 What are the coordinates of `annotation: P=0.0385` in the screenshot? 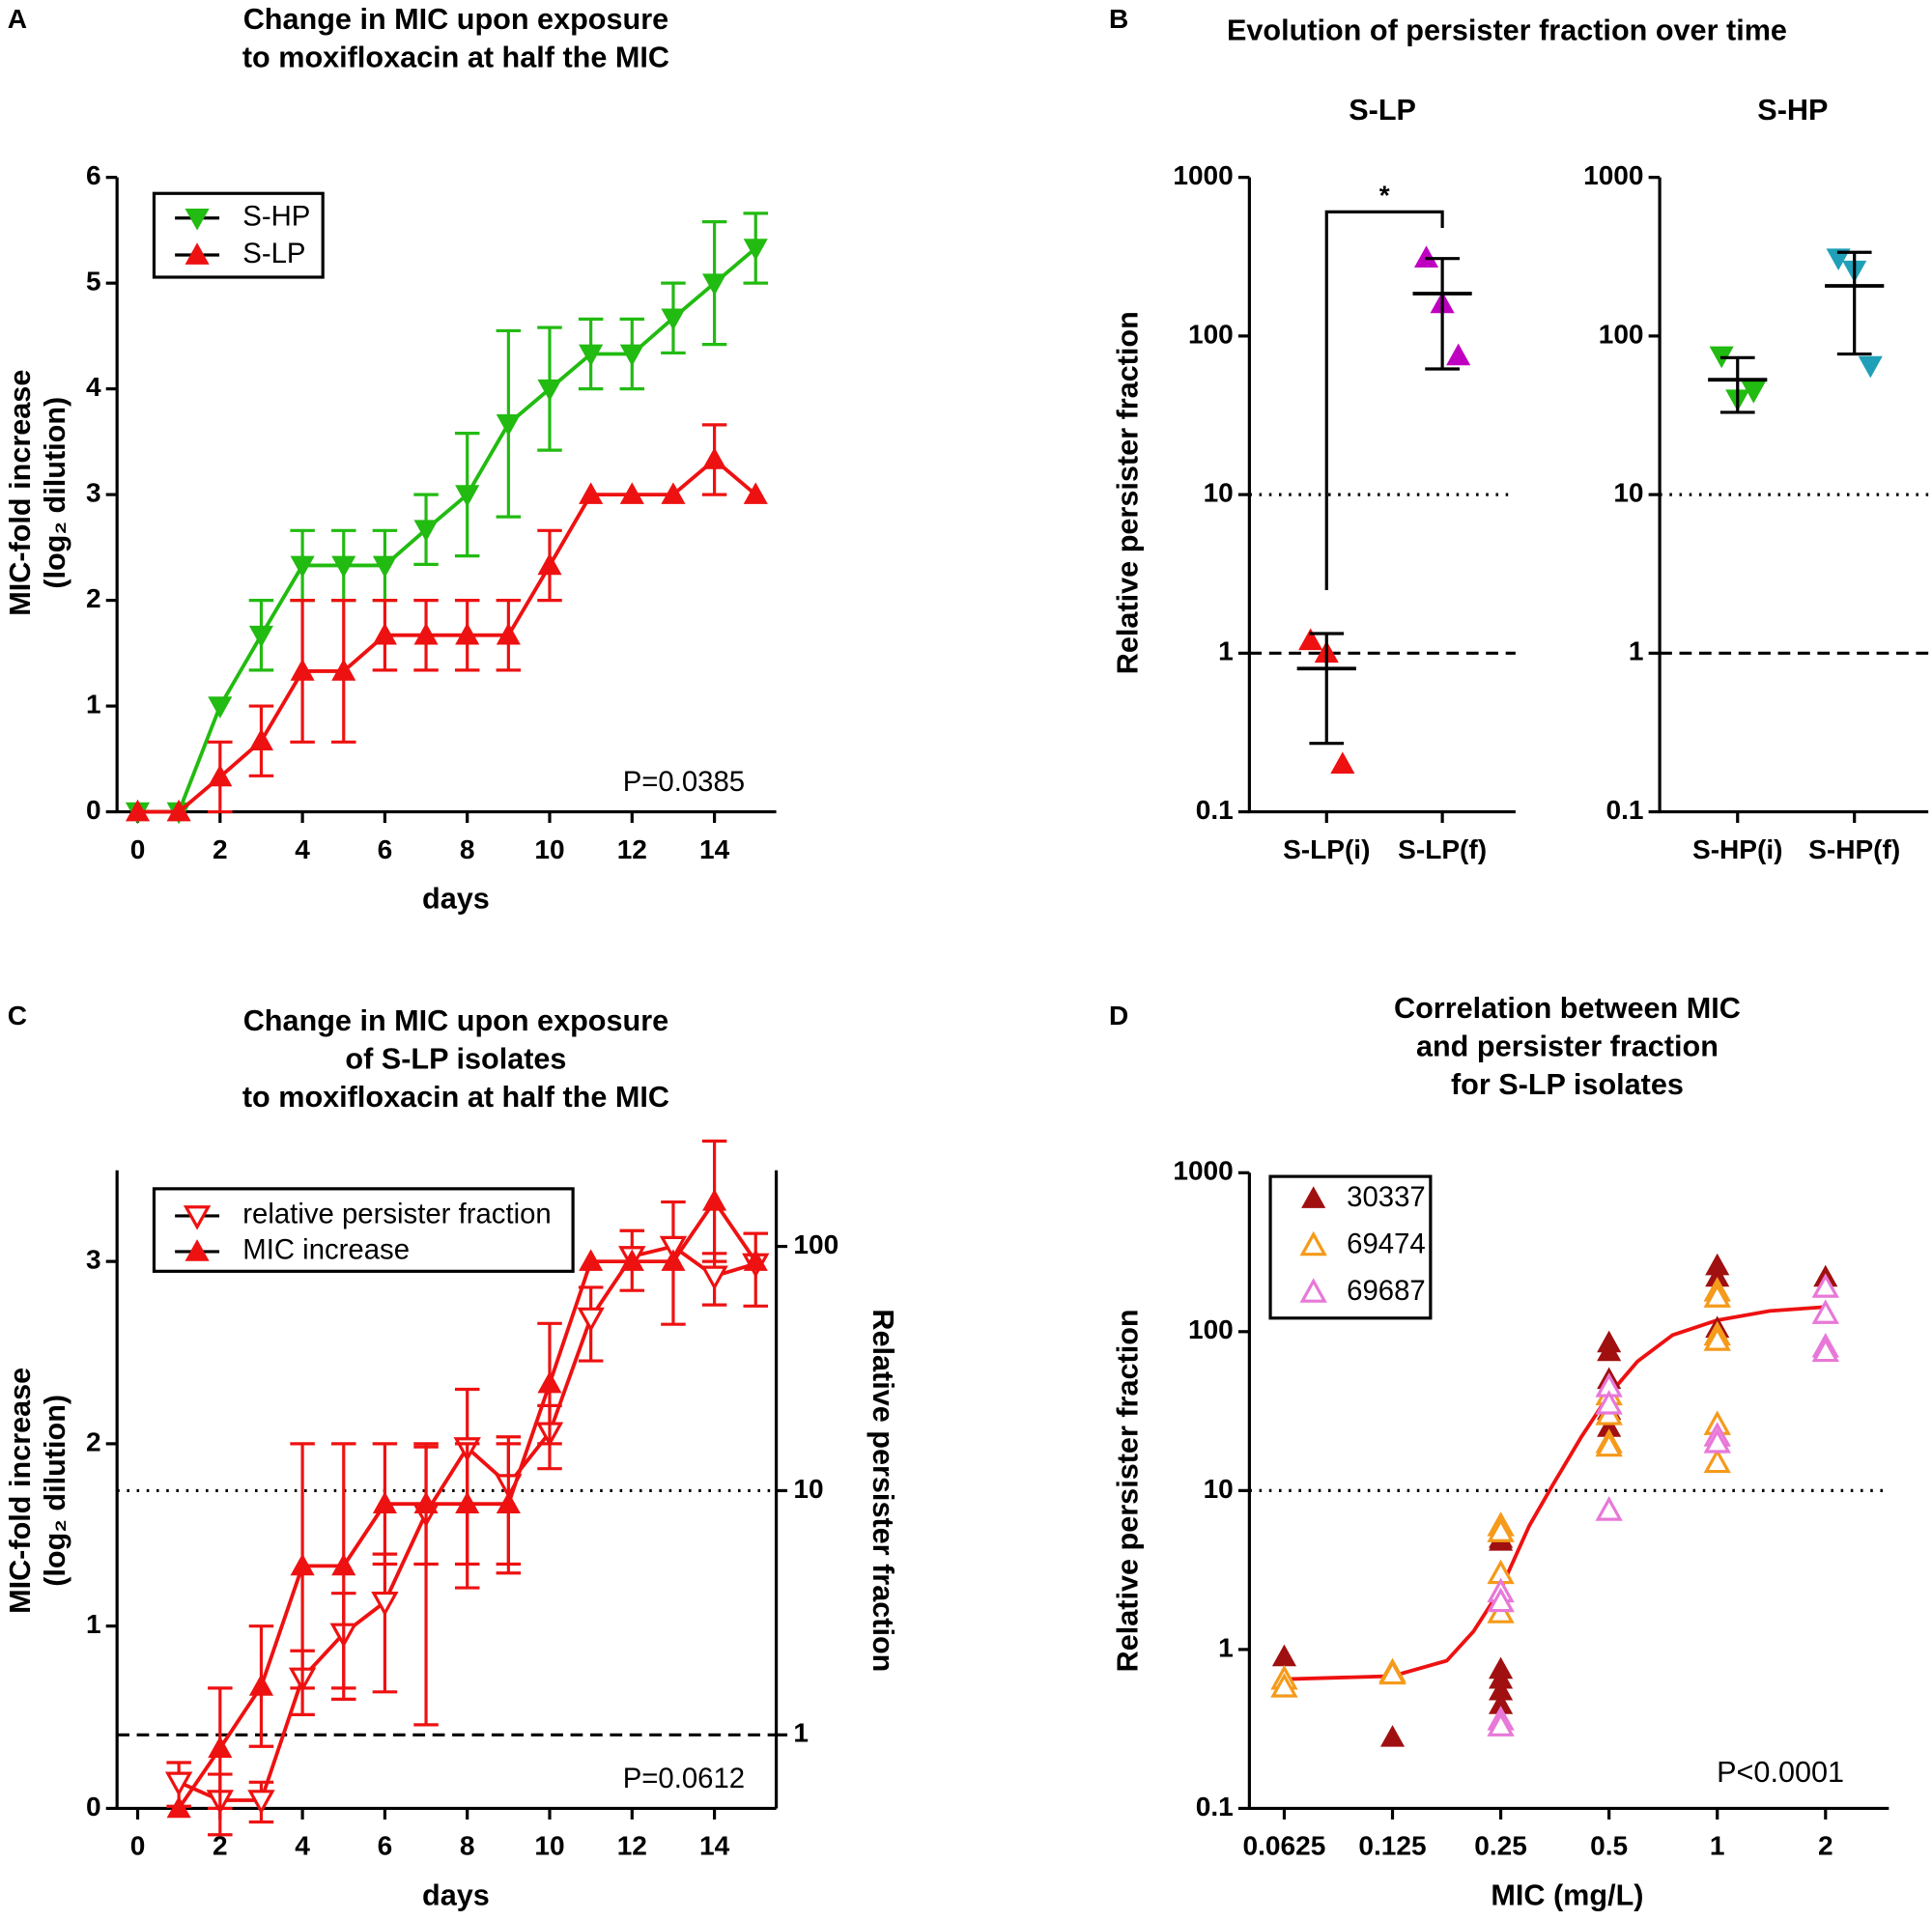 It's located at (684, 782).